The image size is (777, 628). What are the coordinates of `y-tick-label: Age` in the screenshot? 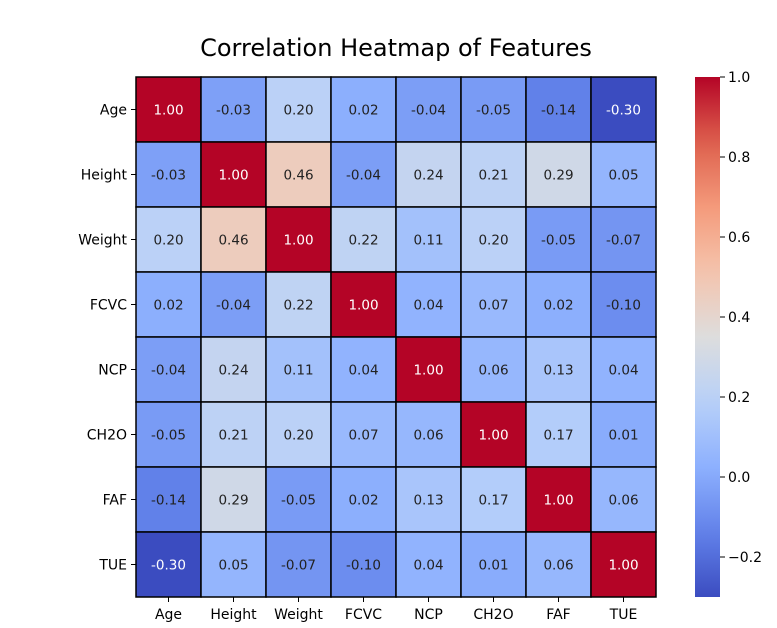 It's located at (113, 111).